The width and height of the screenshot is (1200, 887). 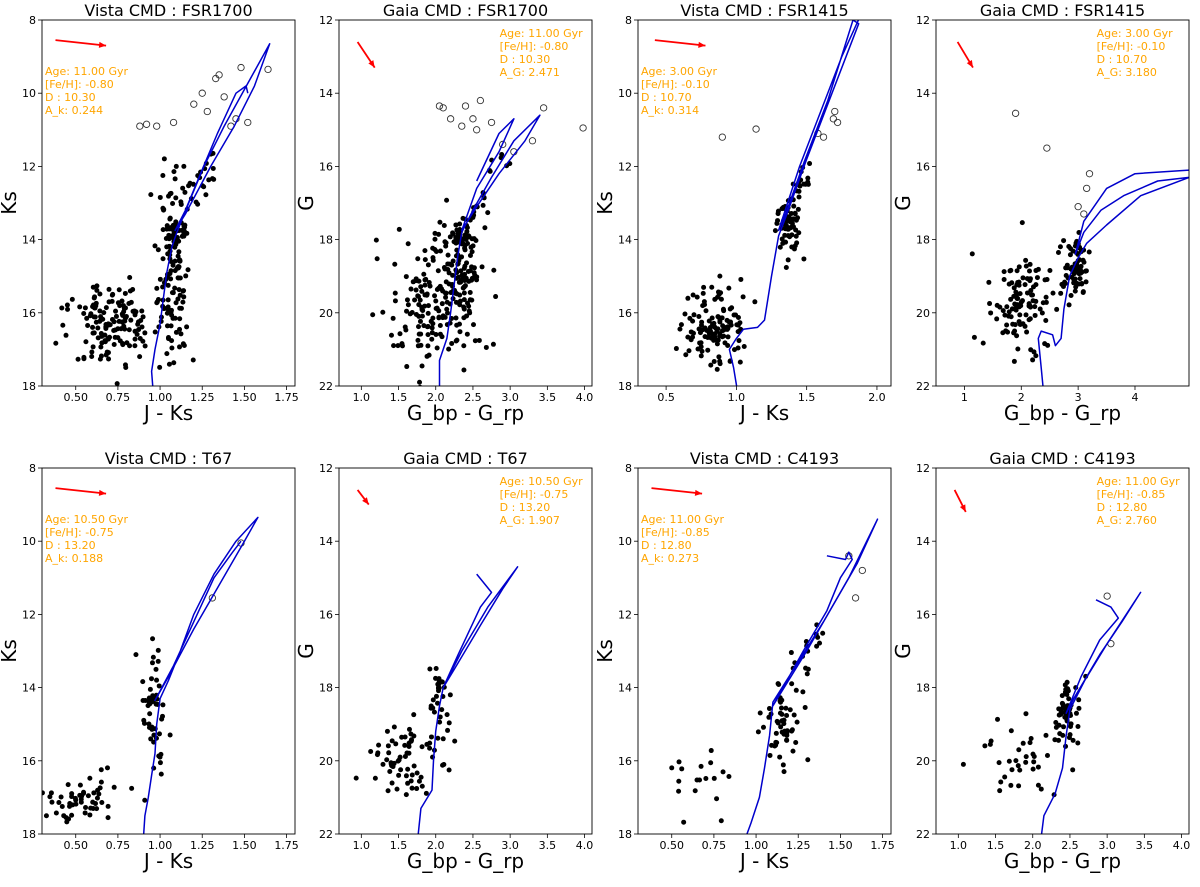 What do you see at coordinates (202, 845) in the screenshot?
I see `x-tick-label: 1.25` at bounding box center [202, 845].